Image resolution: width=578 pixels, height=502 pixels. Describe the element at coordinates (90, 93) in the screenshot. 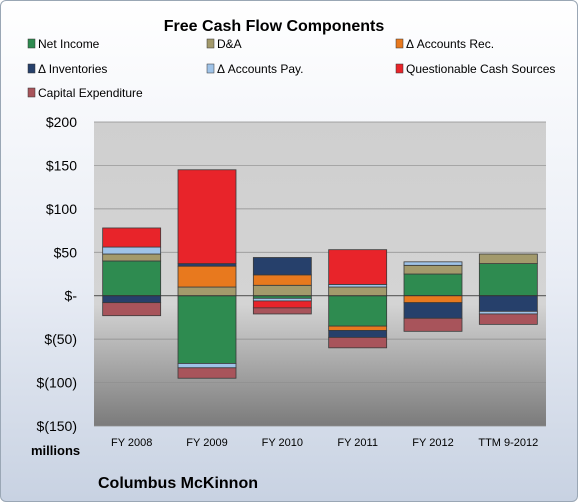

I see `legend-label: Capital Expenditure` at that location.